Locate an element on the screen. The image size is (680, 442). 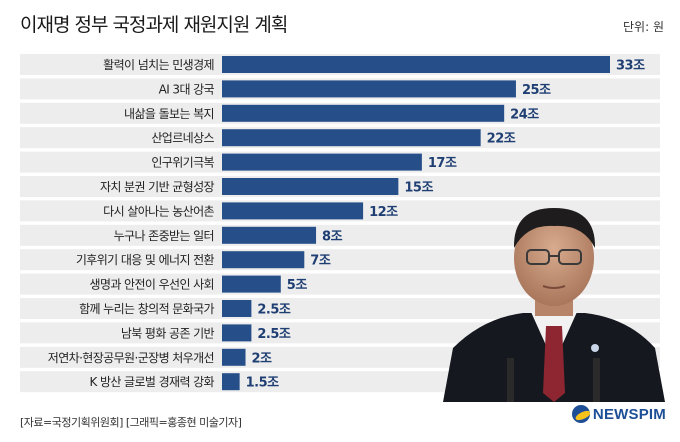
value-label: 7조 is located at coordinates (320, 261).